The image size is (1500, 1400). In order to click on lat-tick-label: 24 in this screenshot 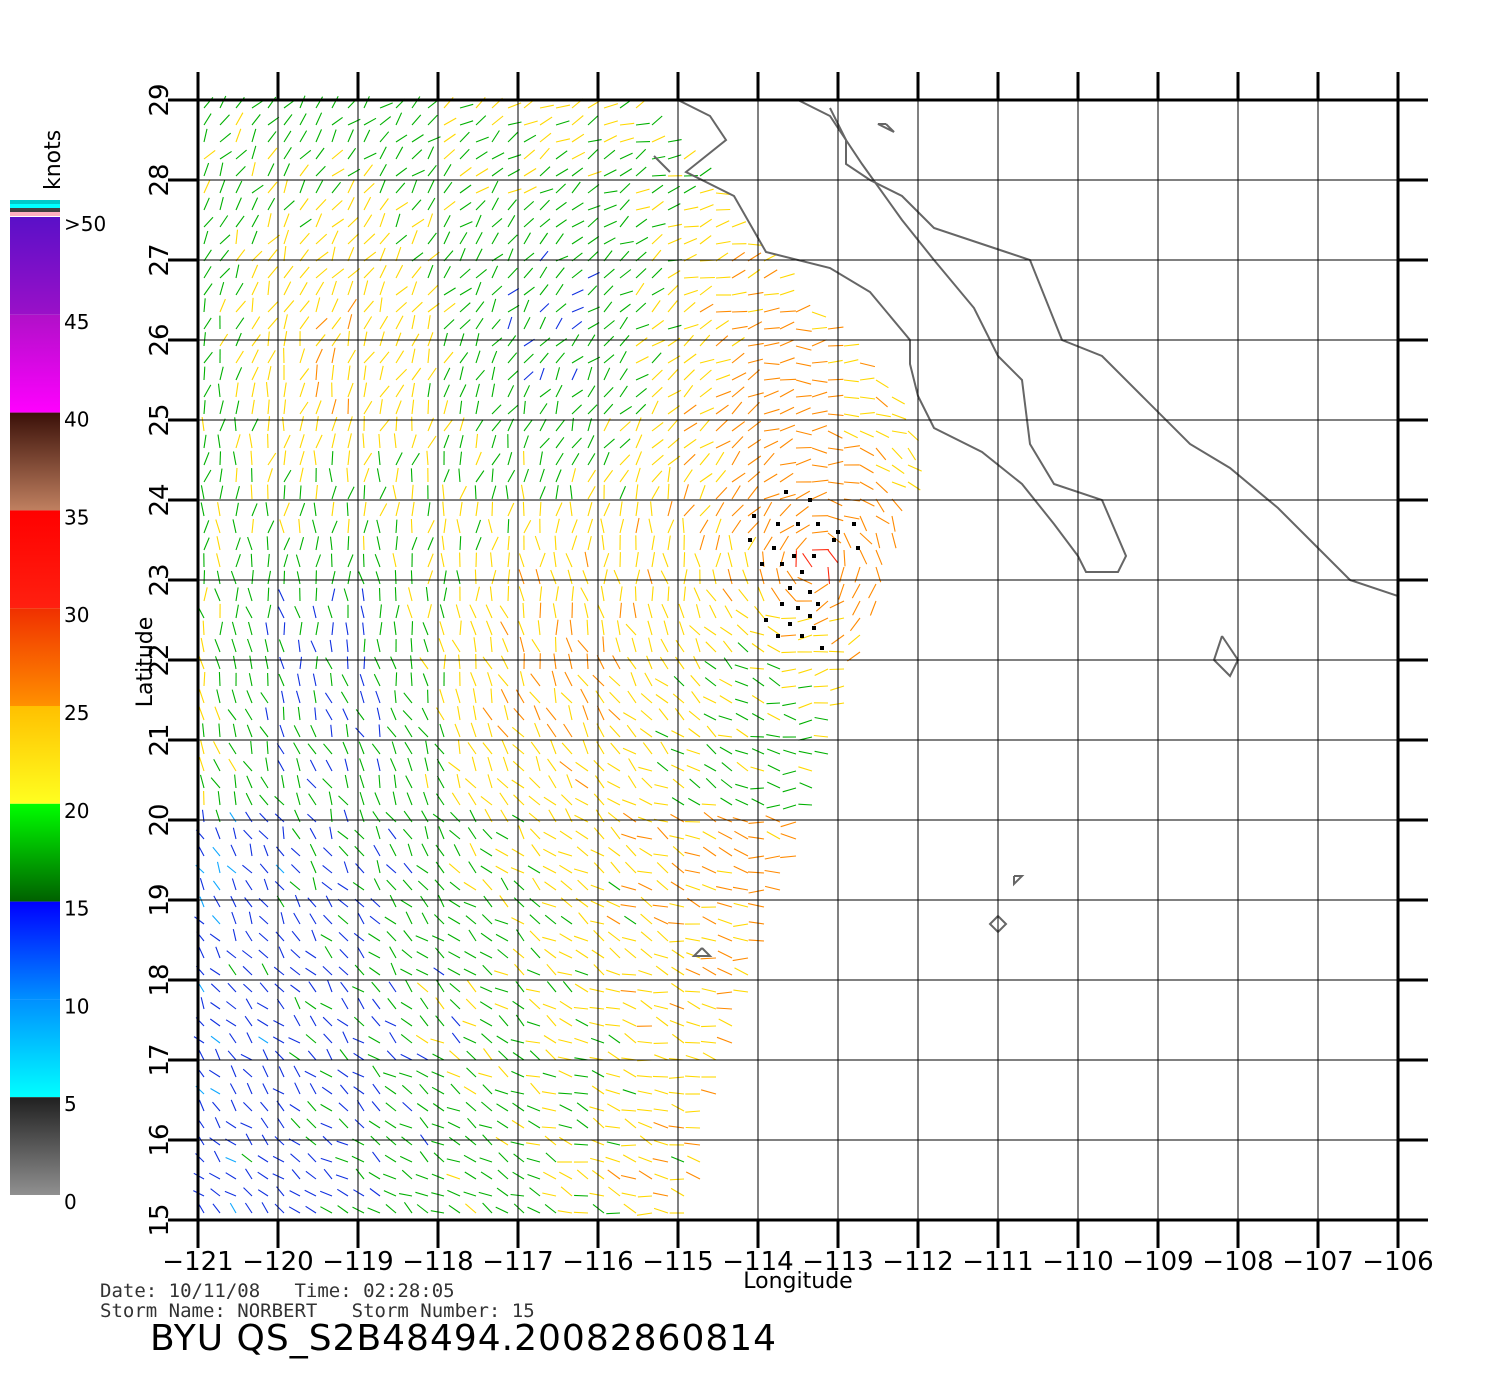, I will do `click(160, 499)`.